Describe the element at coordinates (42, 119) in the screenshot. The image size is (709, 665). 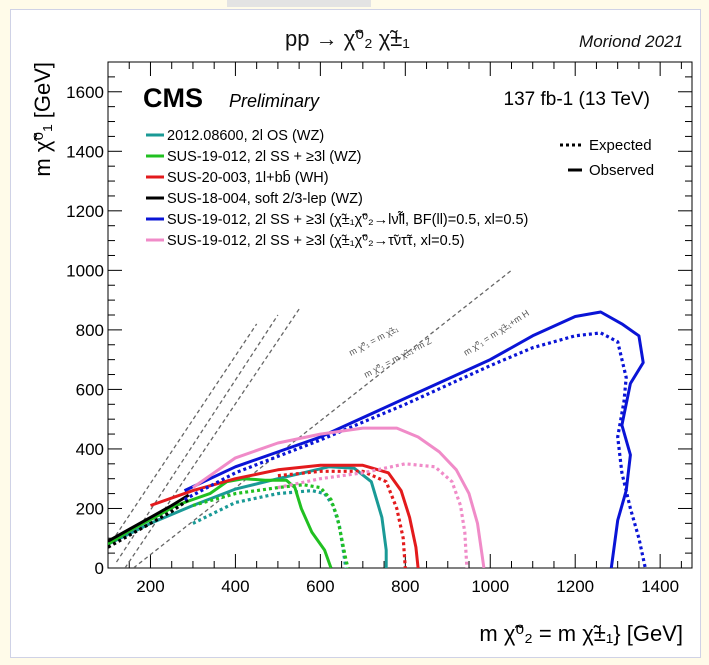
I see `y-axis-title: m χ̃⁰₁ [GeV]` at that location.